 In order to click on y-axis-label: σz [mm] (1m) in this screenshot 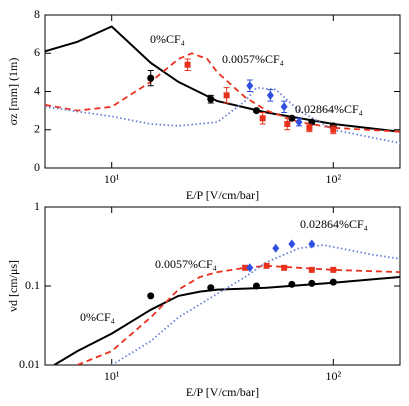, I will do `click(13, 92)`.